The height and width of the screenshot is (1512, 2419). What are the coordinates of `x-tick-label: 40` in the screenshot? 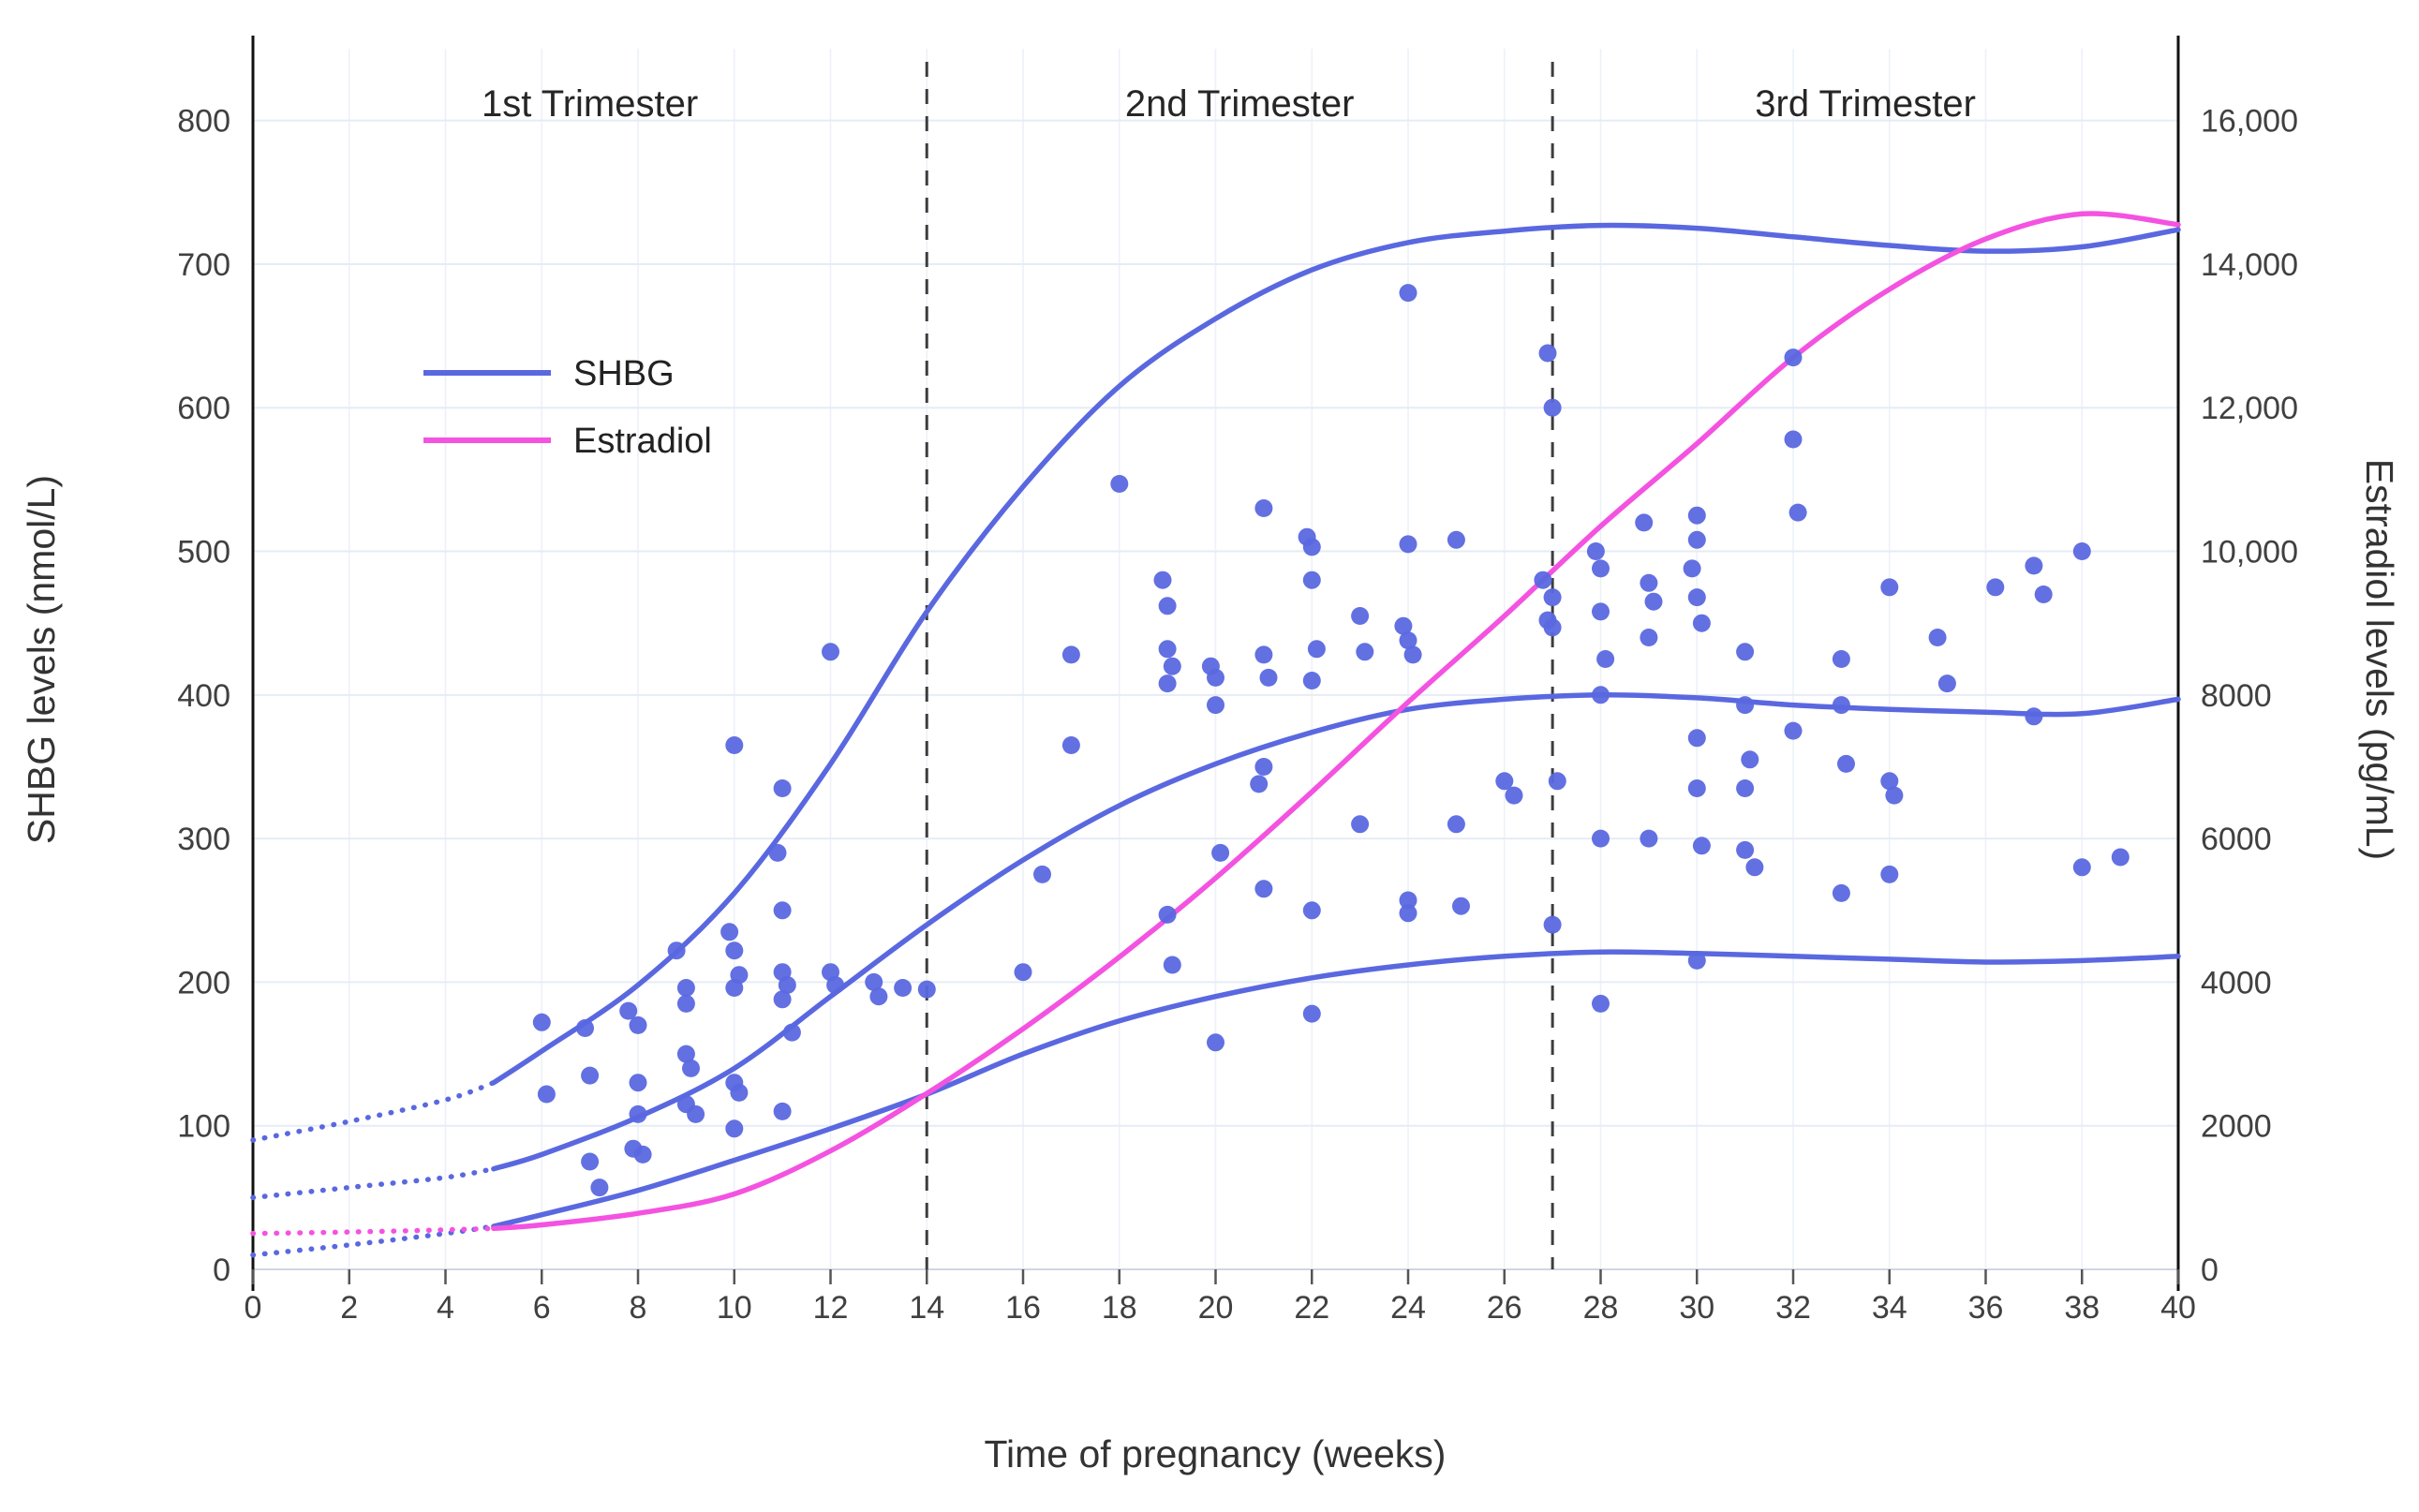 It's located at (2178, 1308).